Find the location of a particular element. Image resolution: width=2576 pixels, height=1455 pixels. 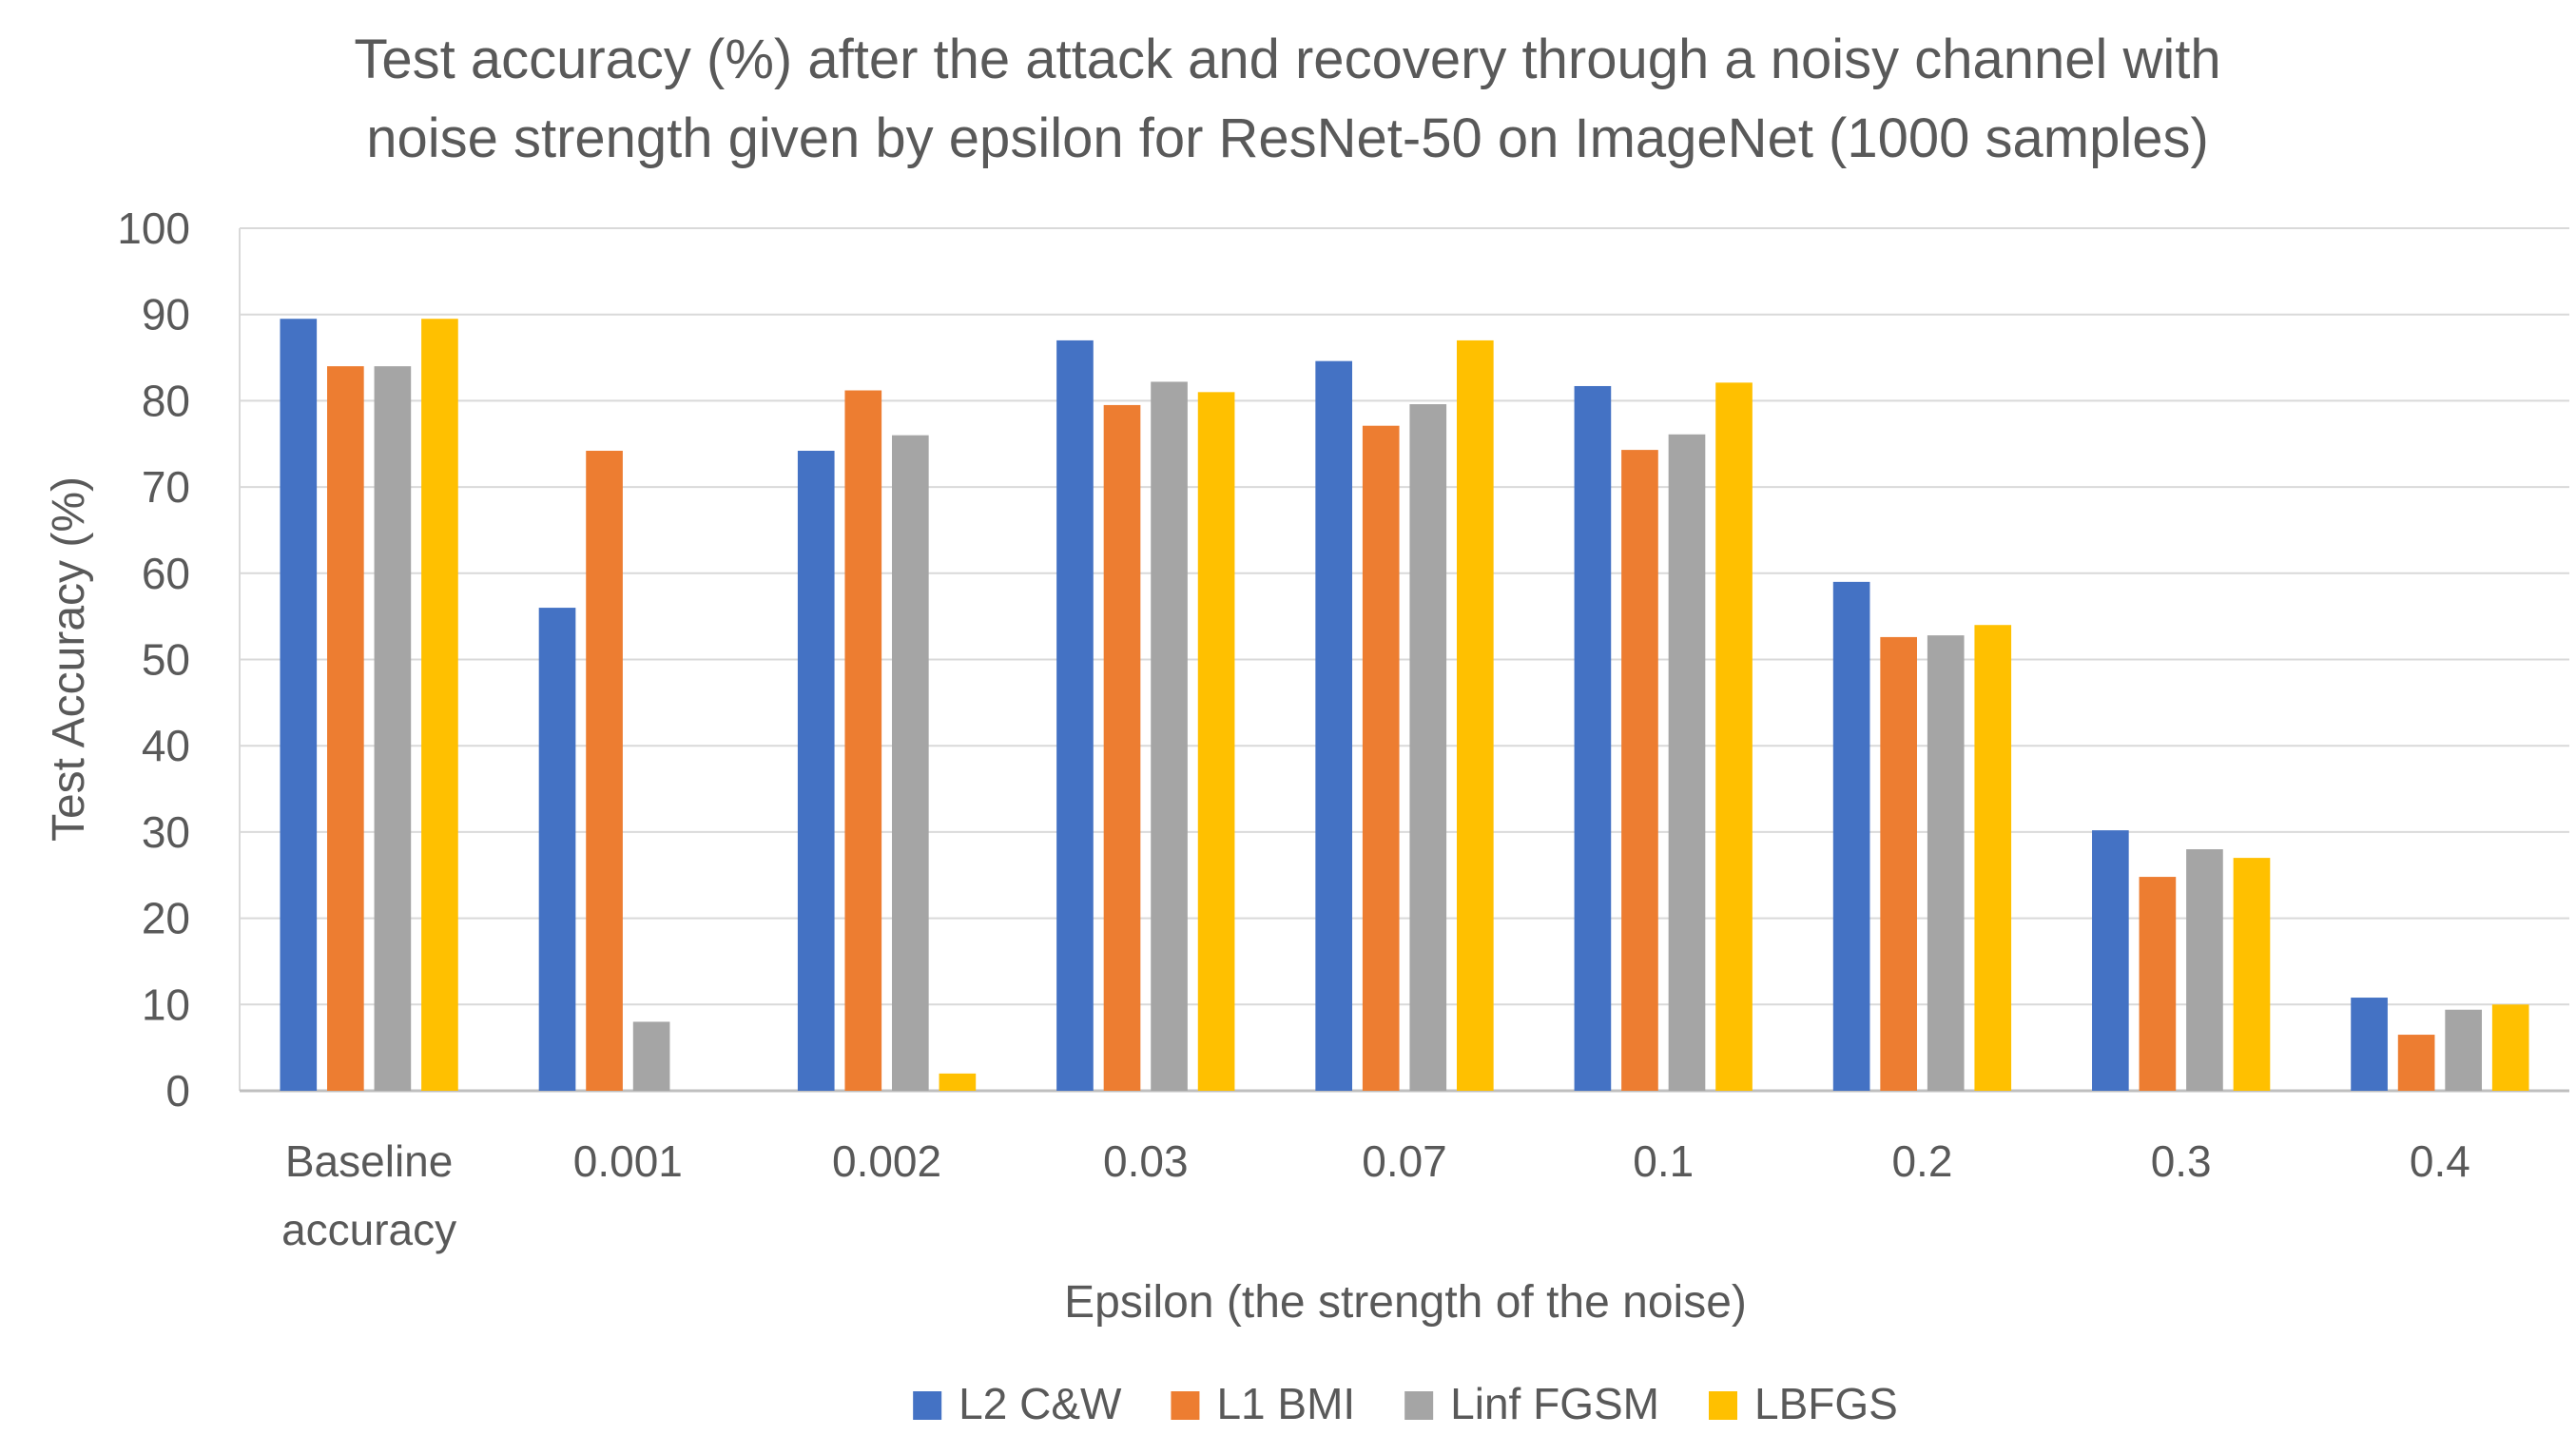

y-tick-label: 80 is located at coordinates (166, 400).